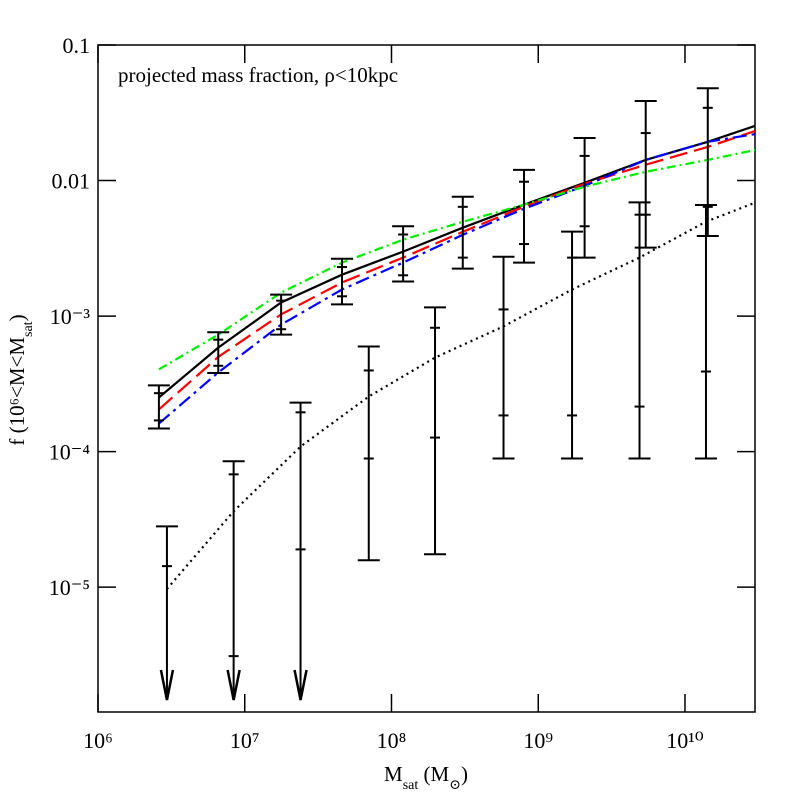 This screenshot has height=797, width=797. Describe the element at coordinates (69, 587) in the screenshot. I see `y-tick-label: 10⁻⁵` at that location.